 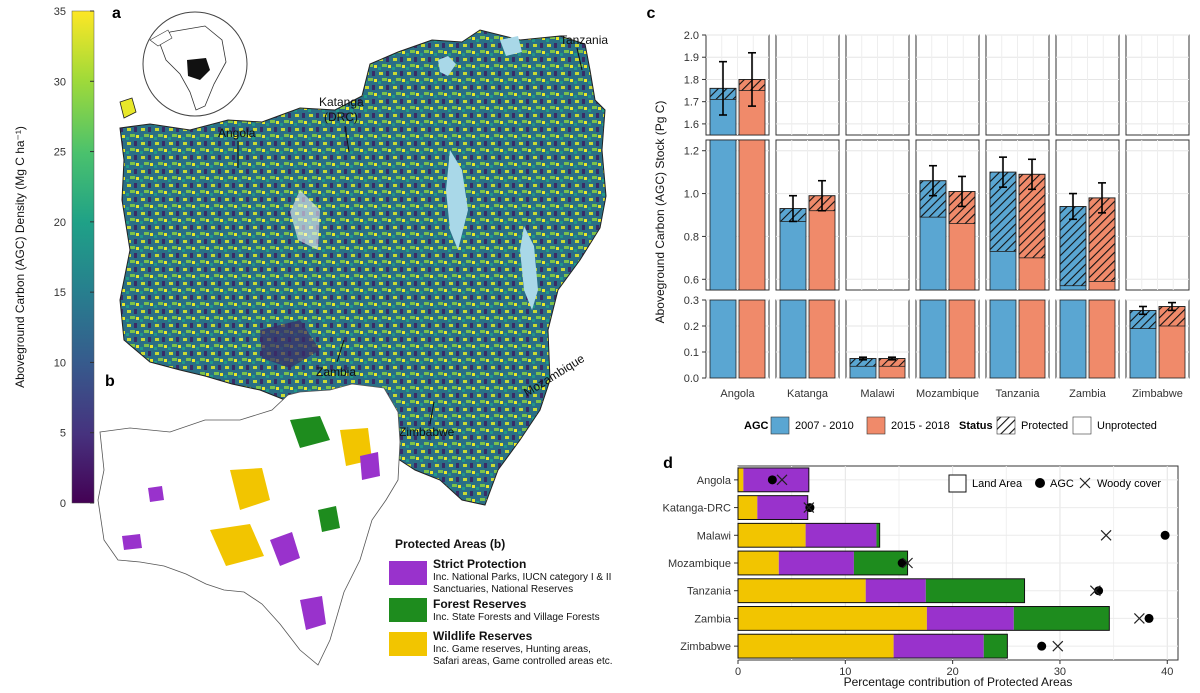 I want to click on category-label: Malawi, so click(x=877, y=394).